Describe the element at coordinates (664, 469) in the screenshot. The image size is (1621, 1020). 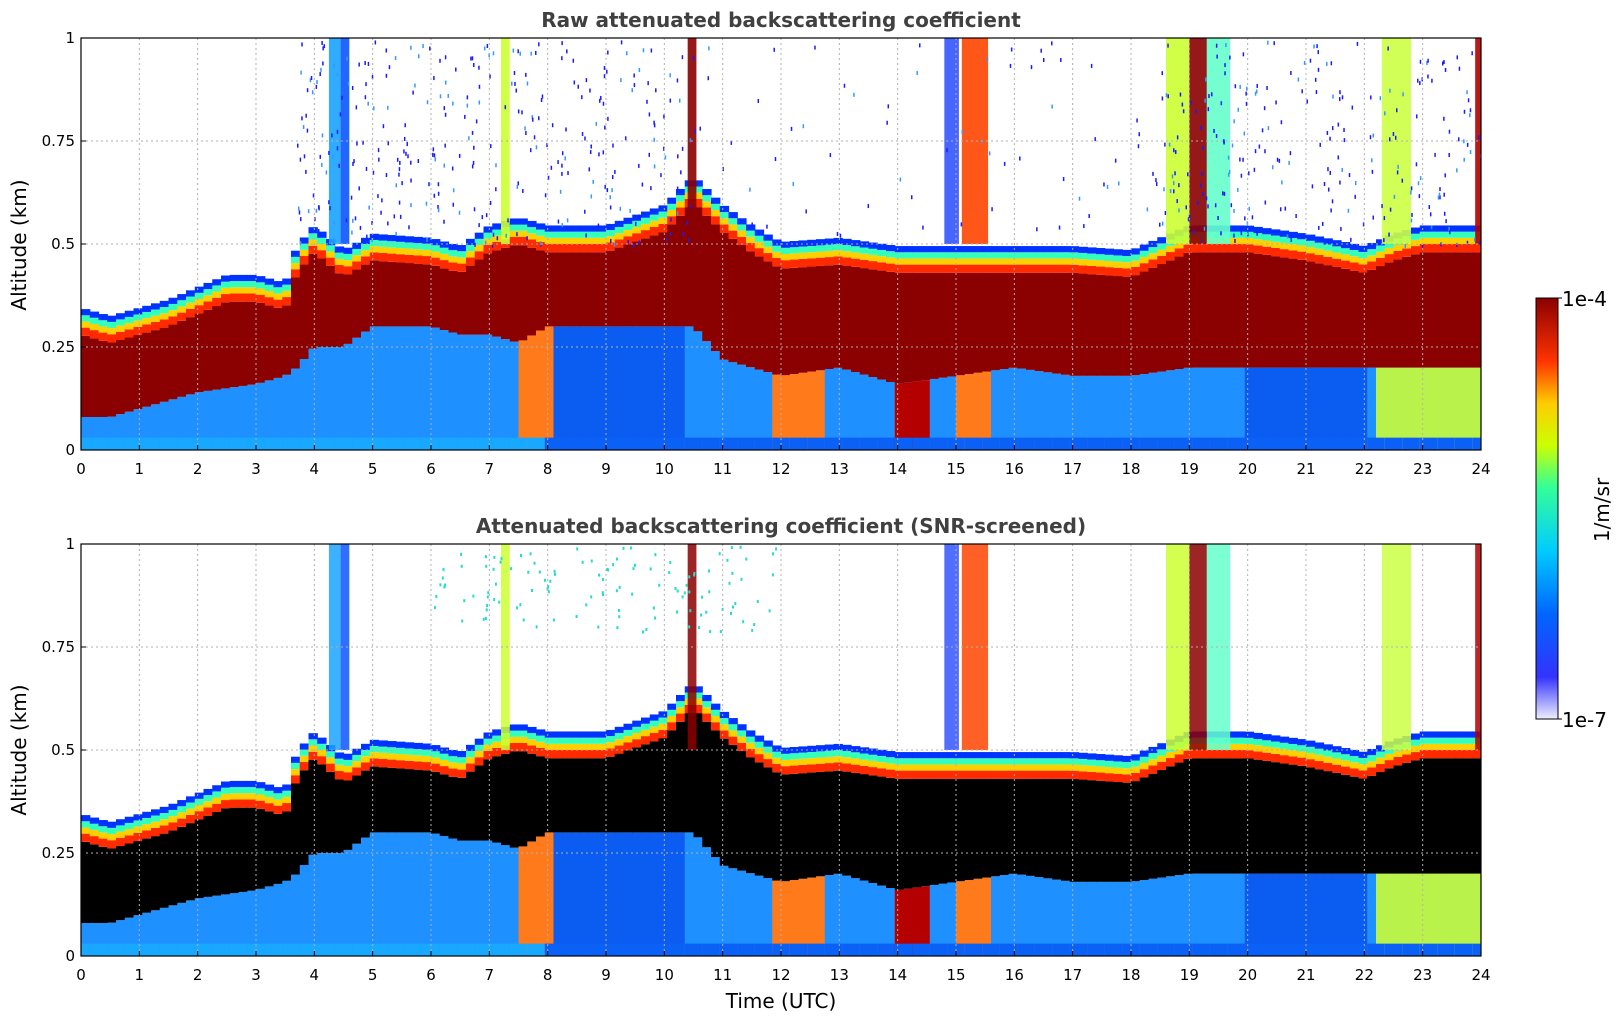
I see `x-tick-label: 10` at that location.